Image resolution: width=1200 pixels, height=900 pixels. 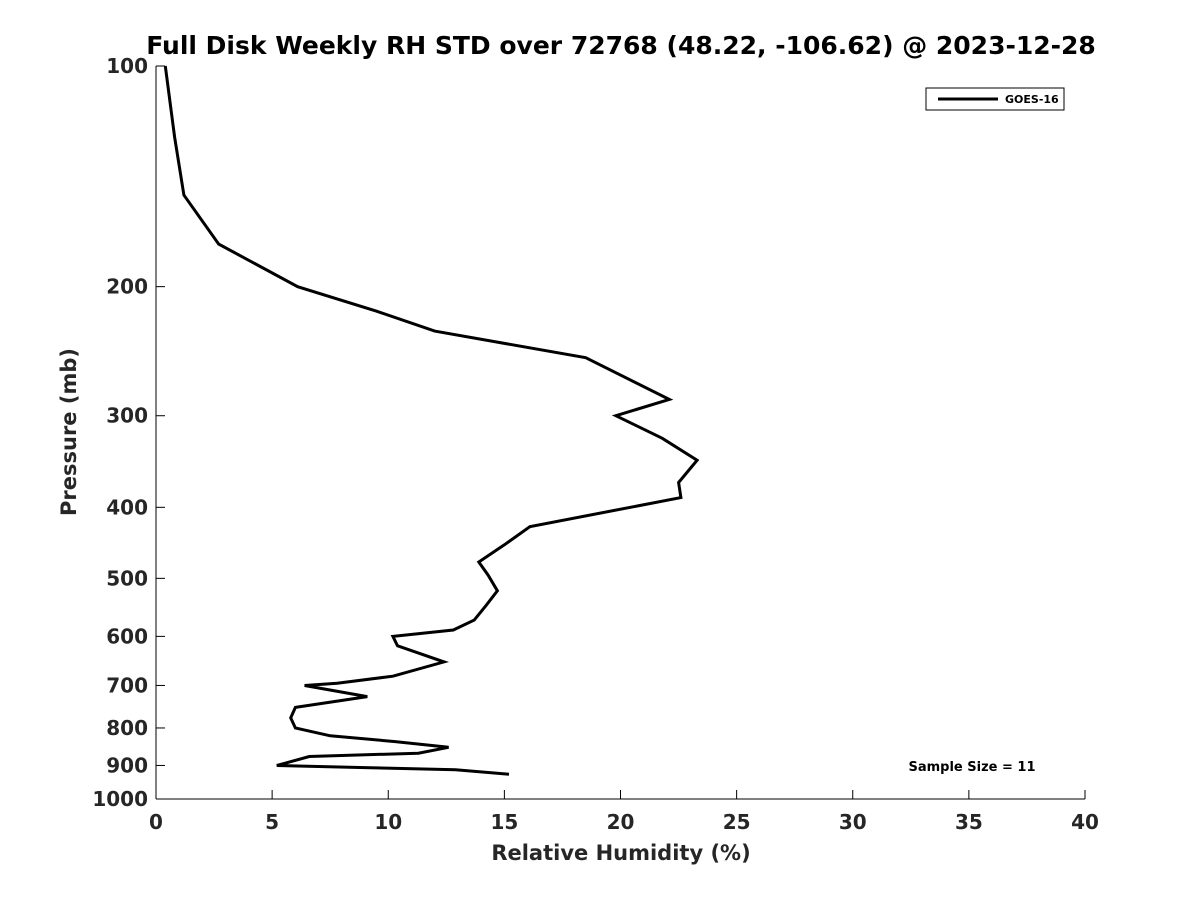 I want to click on y-tick-label: 900, so click(x=127, y=765).